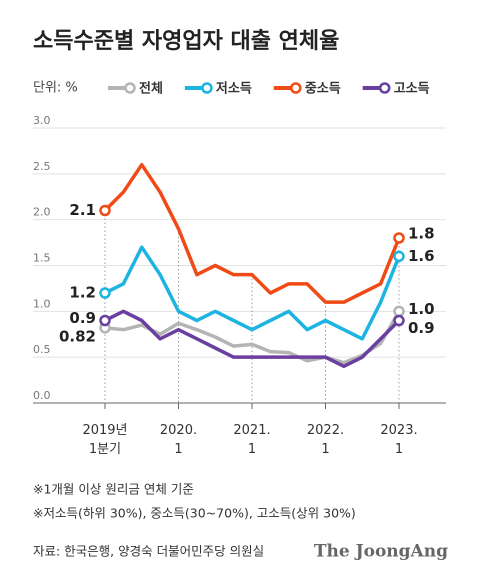 The image size is (480, 581). What do you see at coordinates (42, 395) in the screenshot?
I see `y-tick-label: 0.0` at bounding box center [42, 395].